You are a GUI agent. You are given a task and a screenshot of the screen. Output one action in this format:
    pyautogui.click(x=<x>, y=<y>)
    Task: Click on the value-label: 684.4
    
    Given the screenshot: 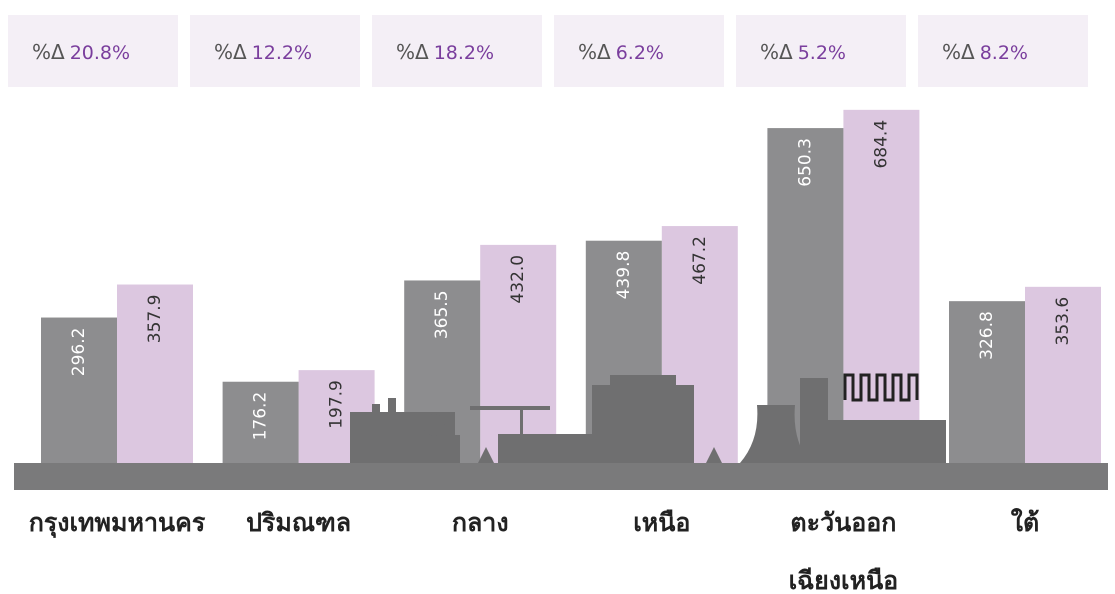 What is the action you would take?
    pyautogui.click(x=881, y=144)
    